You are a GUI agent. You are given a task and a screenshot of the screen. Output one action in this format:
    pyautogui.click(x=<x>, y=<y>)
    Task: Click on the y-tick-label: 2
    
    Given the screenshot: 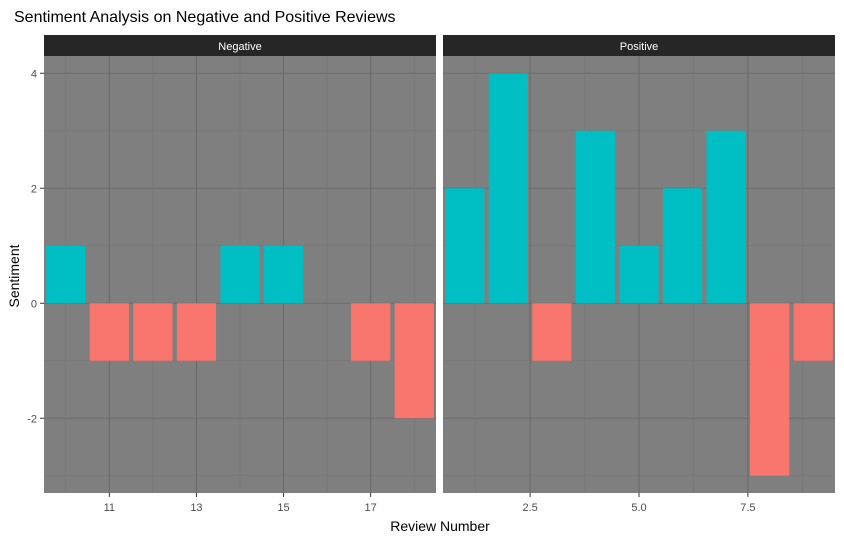 What is the action you would take?
    pyautogui.click(x=34, y=189)
    